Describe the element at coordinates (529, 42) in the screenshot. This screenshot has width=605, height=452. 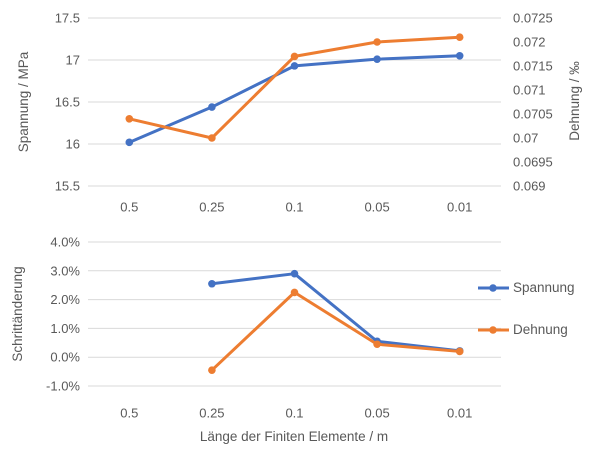
I see `top-right-tick-label: 0.072` at that location.